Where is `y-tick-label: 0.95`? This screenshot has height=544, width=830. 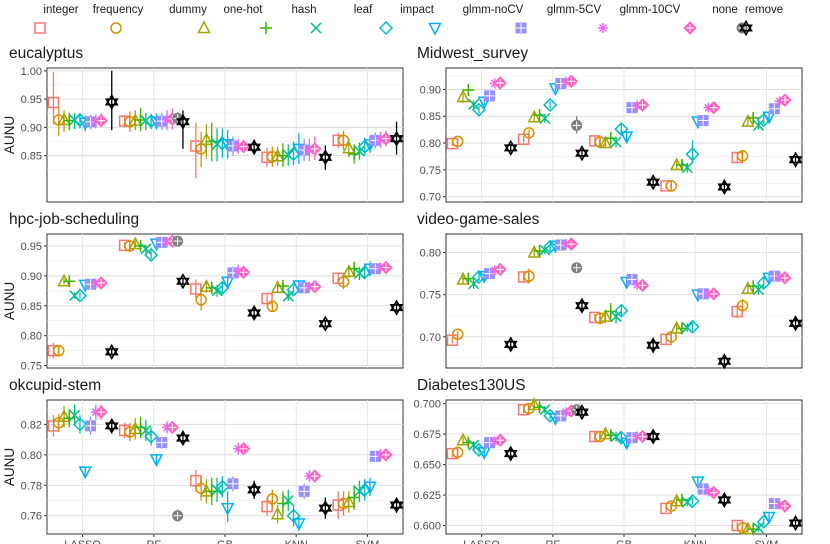 y-tick-label: 0.95 is located at coordinates (31, 100).